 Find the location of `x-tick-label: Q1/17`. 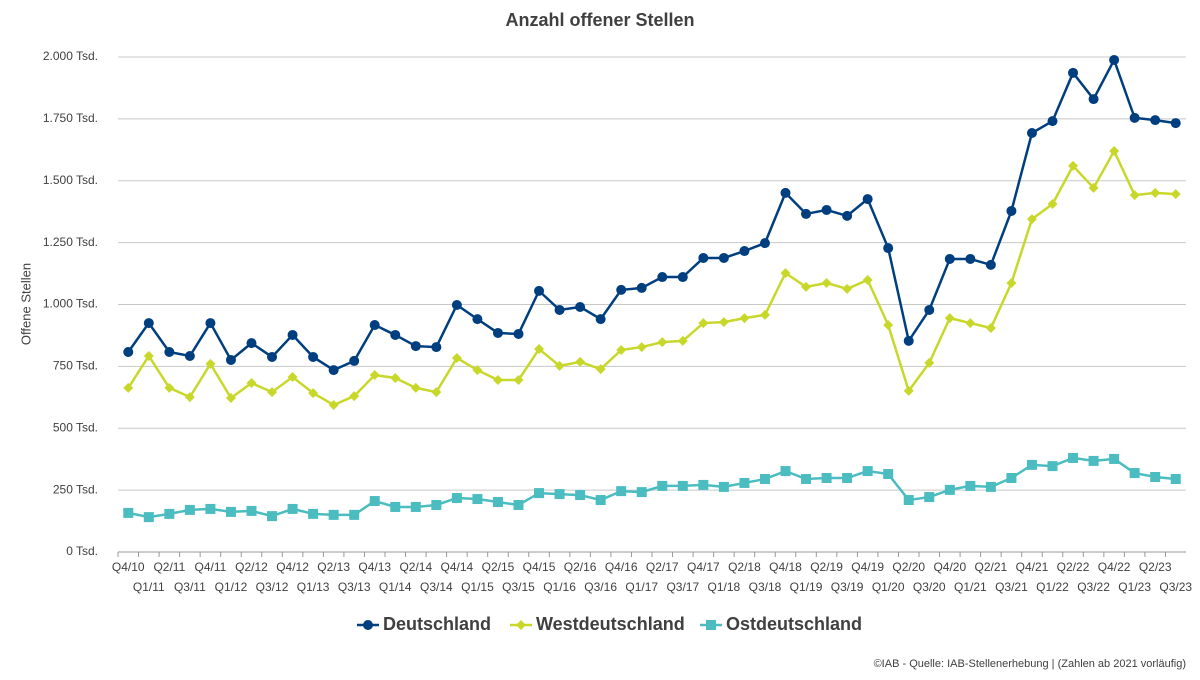

x-tick-label: Q1/17 is located at coordinates (641, 587).